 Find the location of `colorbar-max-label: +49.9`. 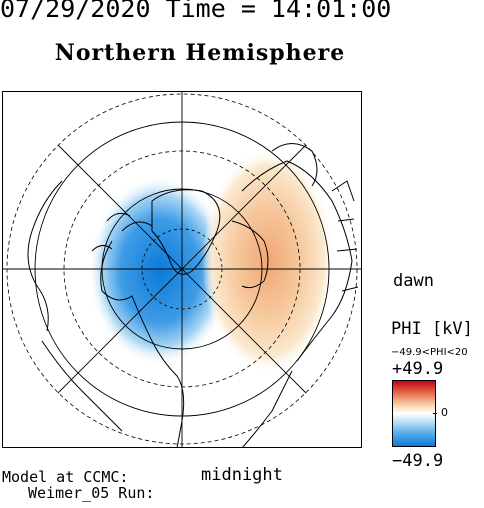

colorbar-max-label: +49.9 is located at coordinates (418, 369).